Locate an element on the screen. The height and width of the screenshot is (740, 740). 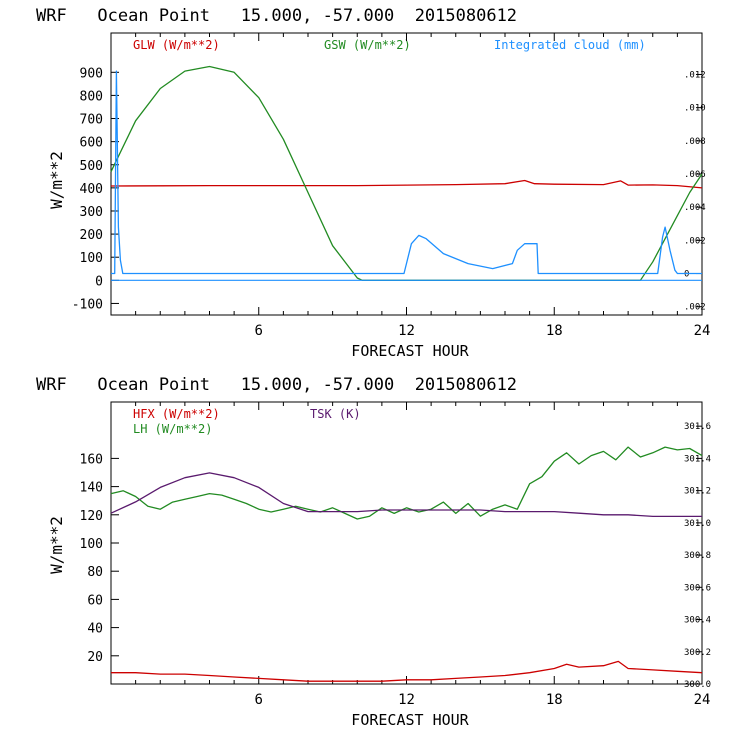
y2-tick-label: .012 is located at coordinates (695, 75).